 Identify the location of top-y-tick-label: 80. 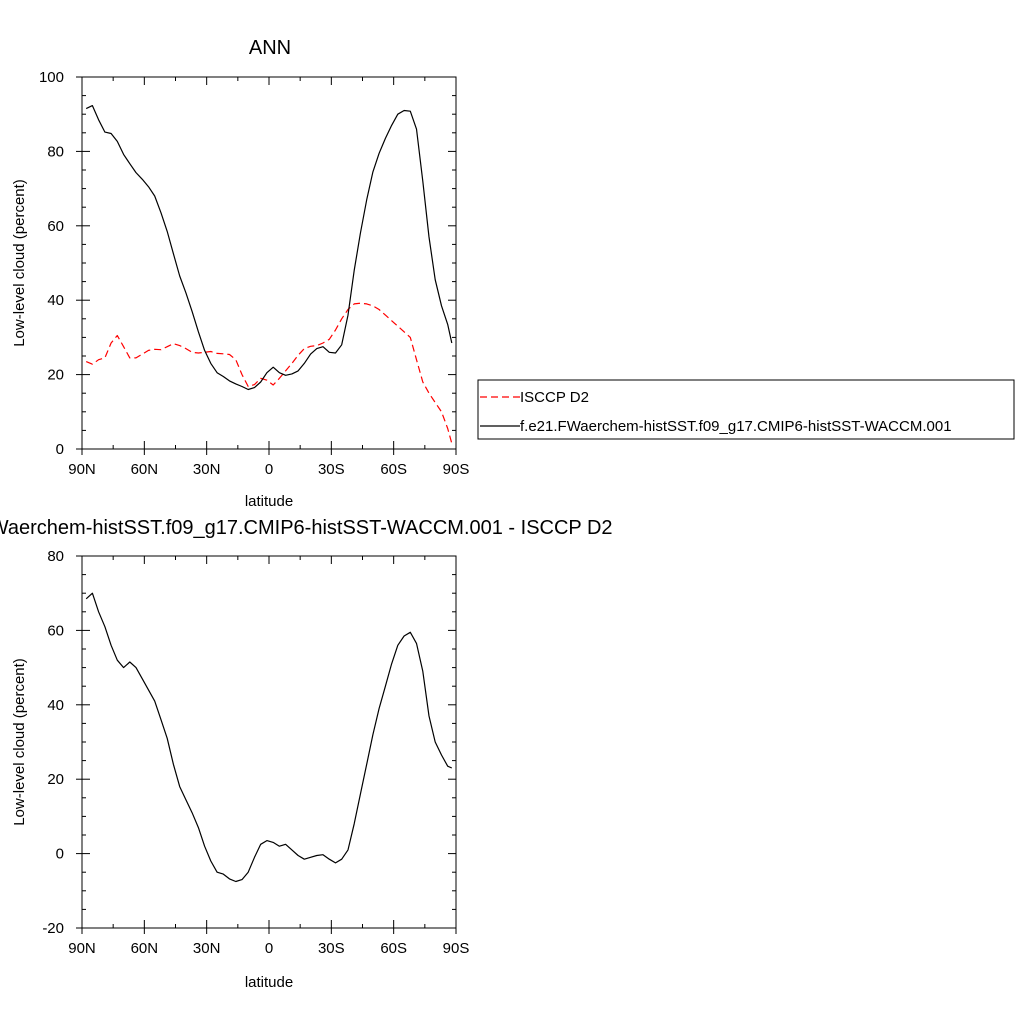
(55, 151).